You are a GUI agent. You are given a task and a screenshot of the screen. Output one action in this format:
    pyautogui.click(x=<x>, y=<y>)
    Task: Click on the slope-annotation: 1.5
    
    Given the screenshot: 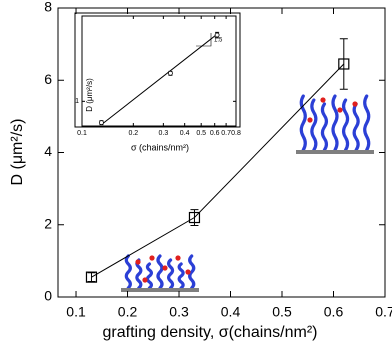 What is the action you would take?
    pyautogui.click(x=218, y=41)
    